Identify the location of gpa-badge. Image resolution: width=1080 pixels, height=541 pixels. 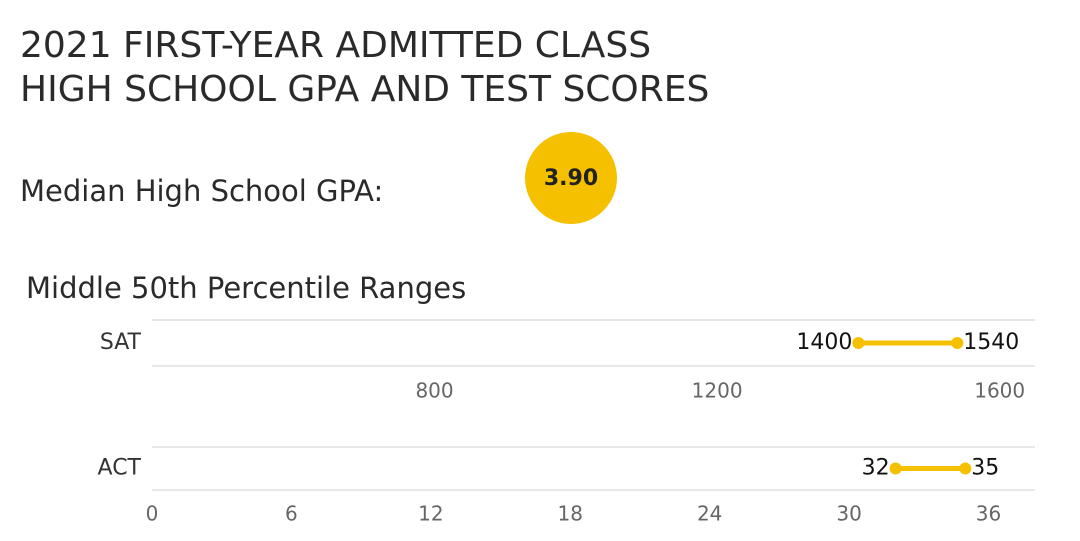
(571, 178).